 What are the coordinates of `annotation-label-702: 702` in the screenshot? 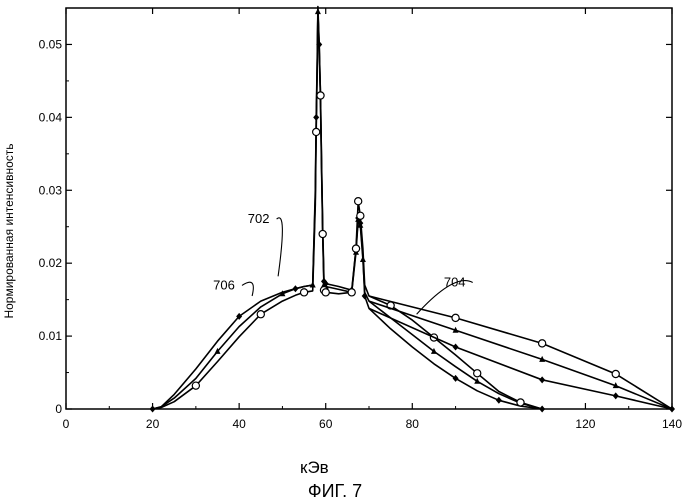 It's located at (259, 218).